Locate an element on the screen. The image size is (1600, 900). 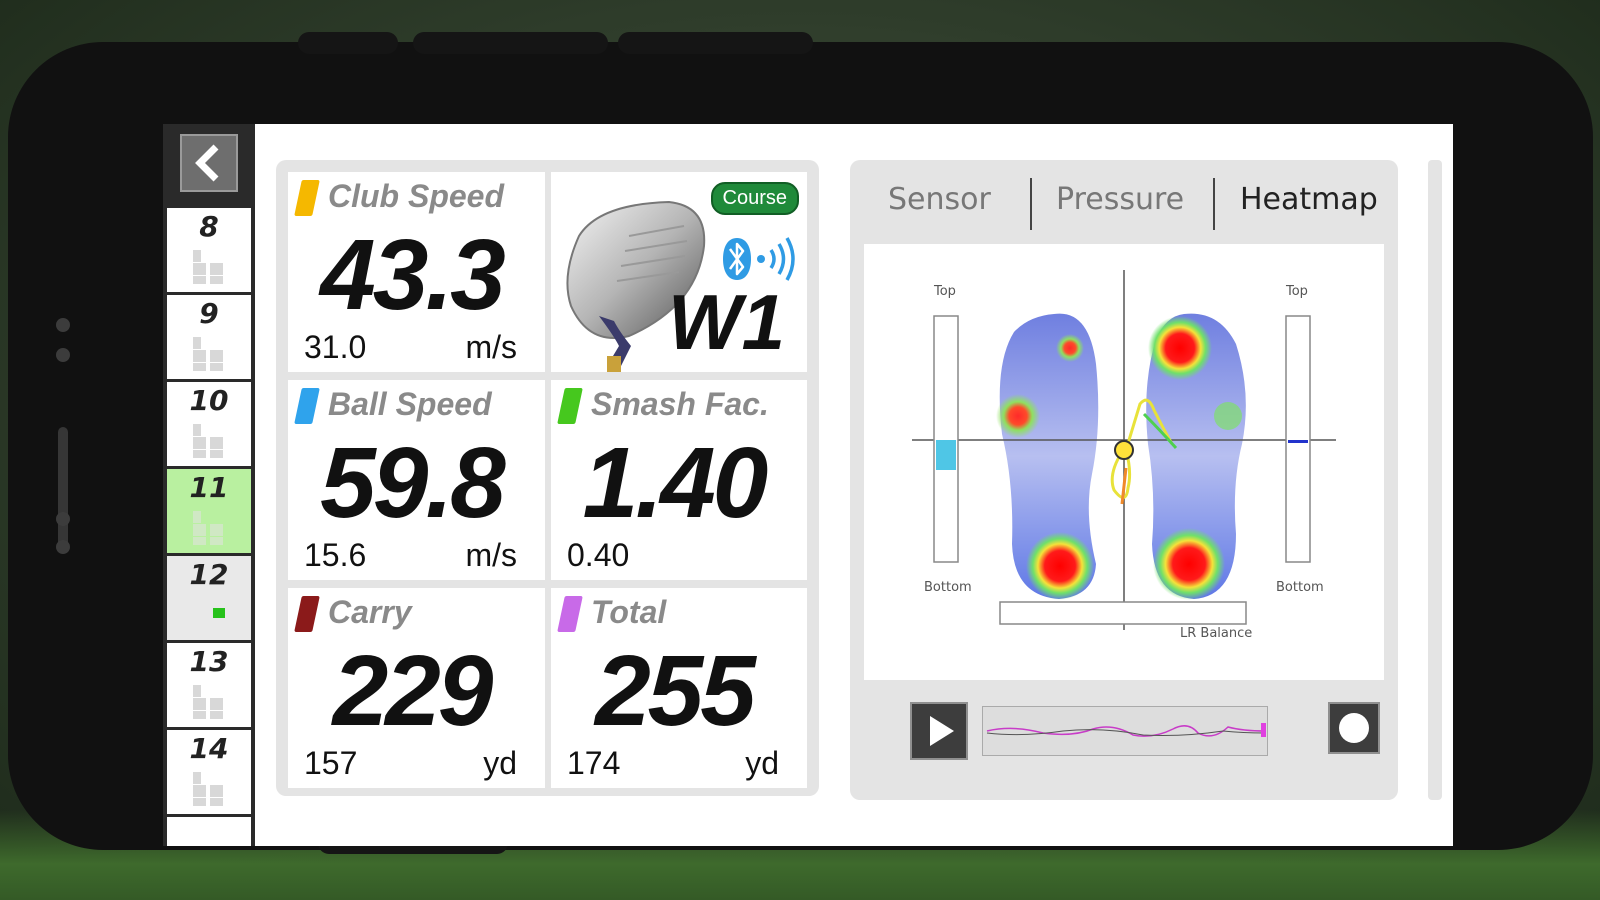
hole-item-14: 14 is located at coordinates (209, 772).